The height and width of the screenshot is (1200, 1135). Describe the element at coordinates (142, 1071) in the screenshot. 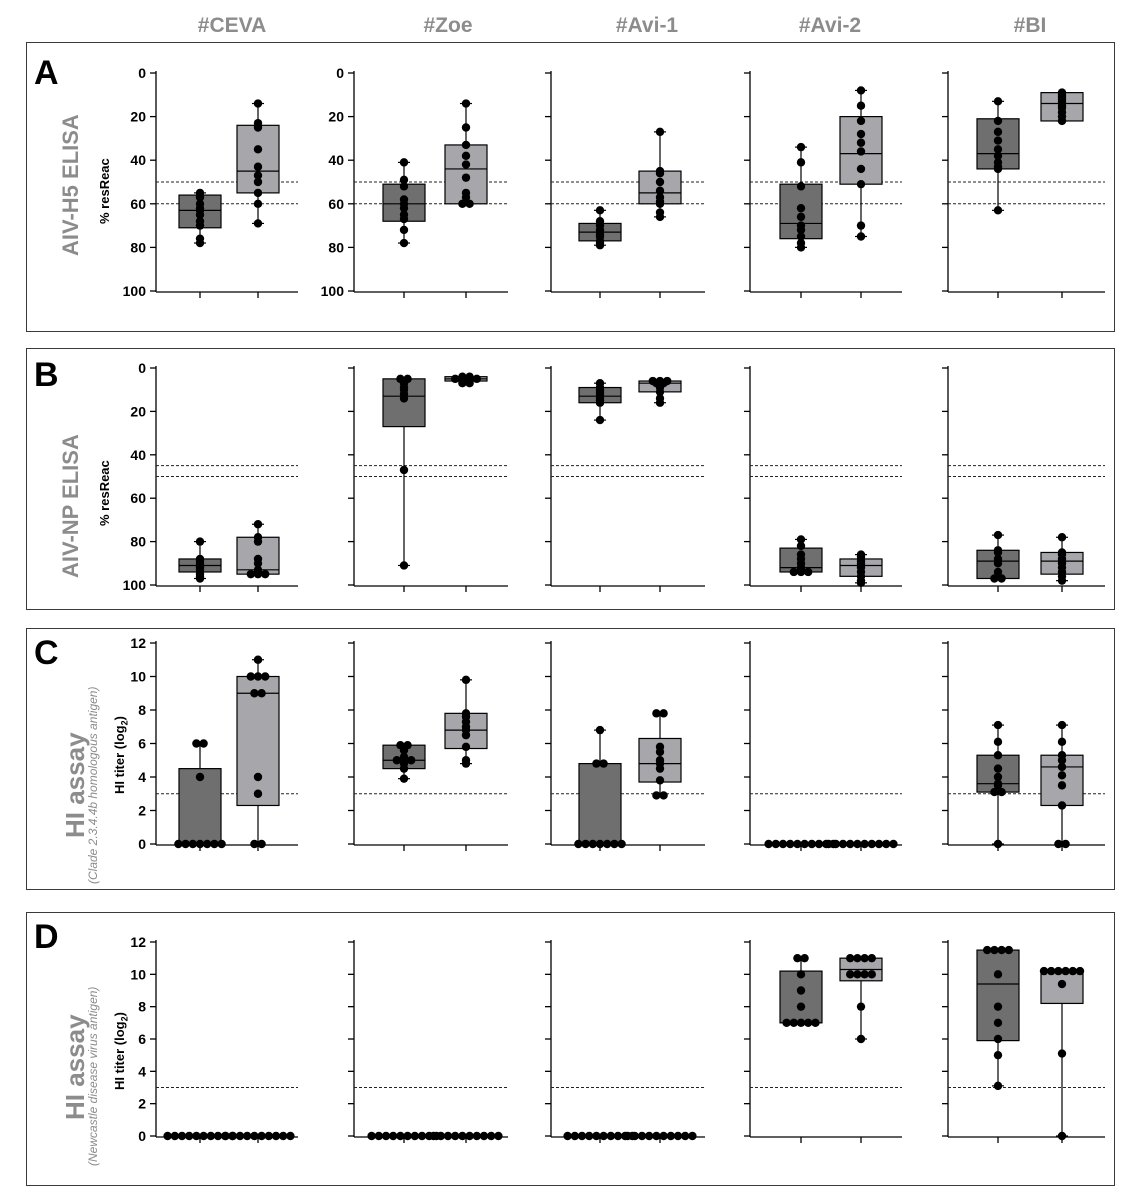

I see `y-tick-label-d-ceva: 4` at that location.